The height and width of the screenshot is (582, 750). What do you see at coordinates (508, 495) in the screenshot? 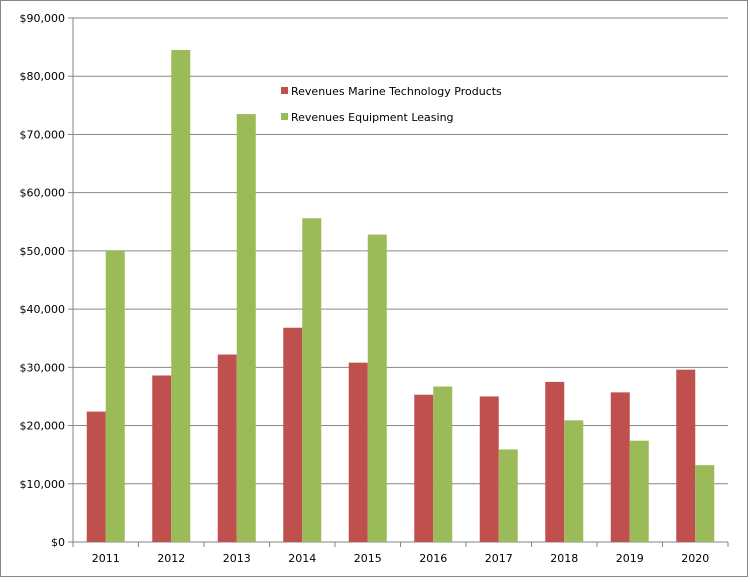
I see `bar-leasing-2017` at bounding box center [508, 495].